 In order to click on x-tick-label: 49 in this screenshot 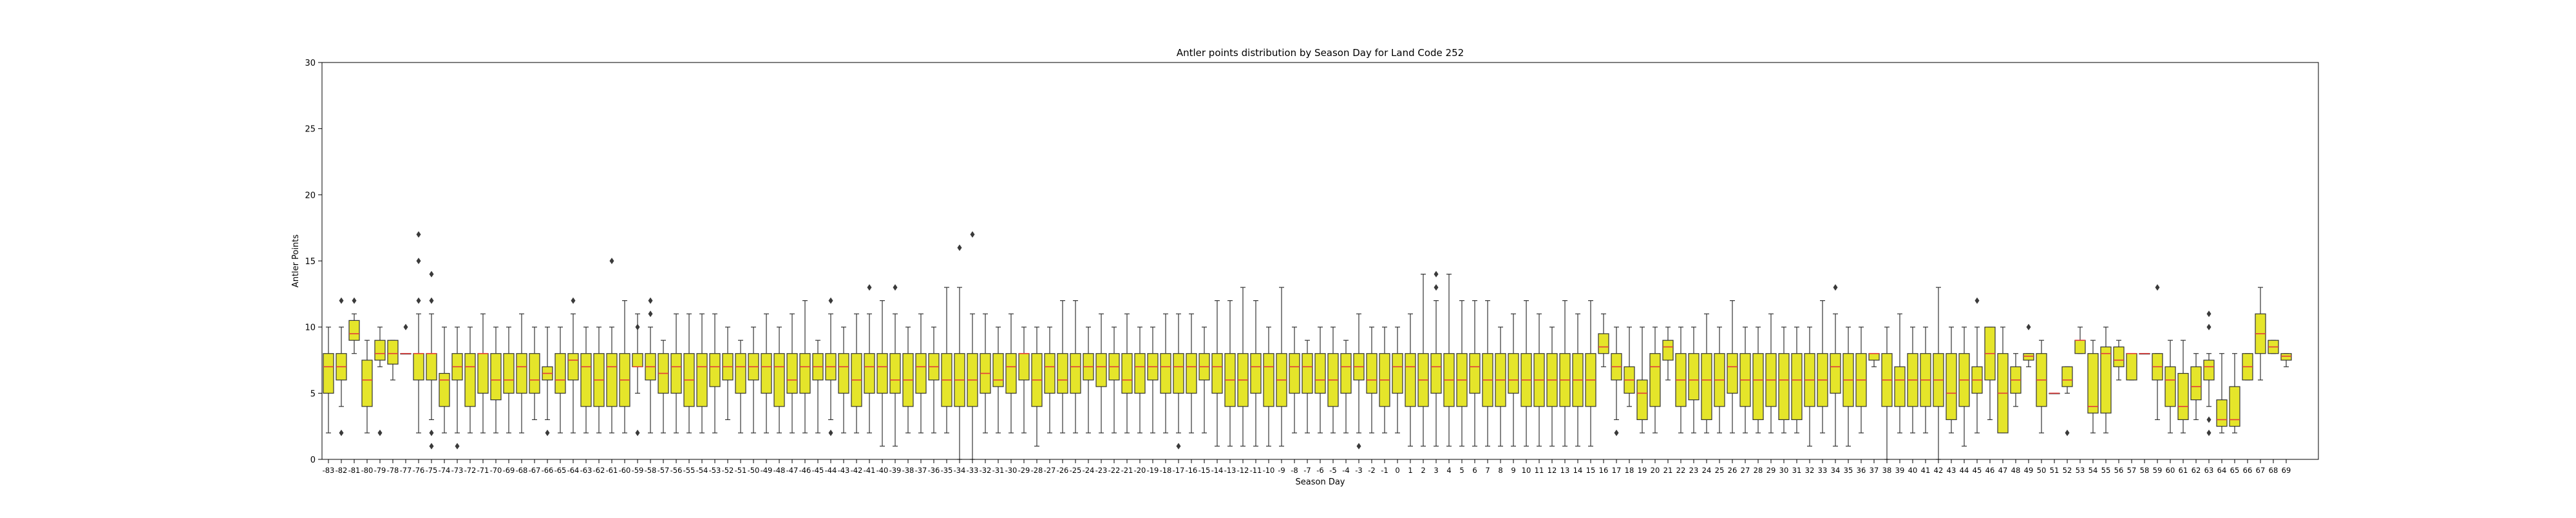, I will do `click(2029, 470)`.